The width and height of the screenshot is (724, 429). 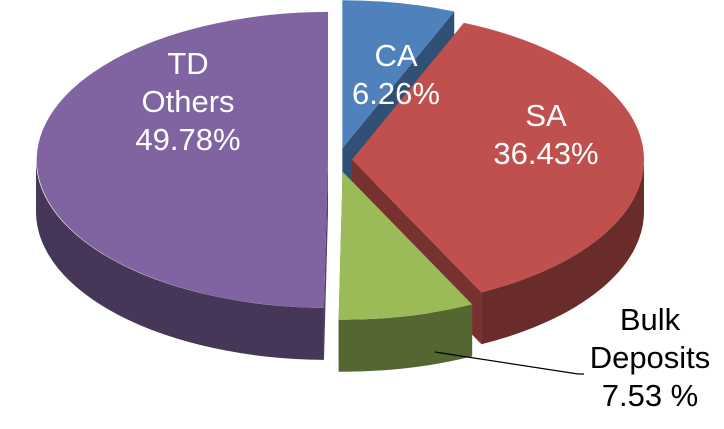 I want to click on slice-cut-face, so click(x=325, y=259).